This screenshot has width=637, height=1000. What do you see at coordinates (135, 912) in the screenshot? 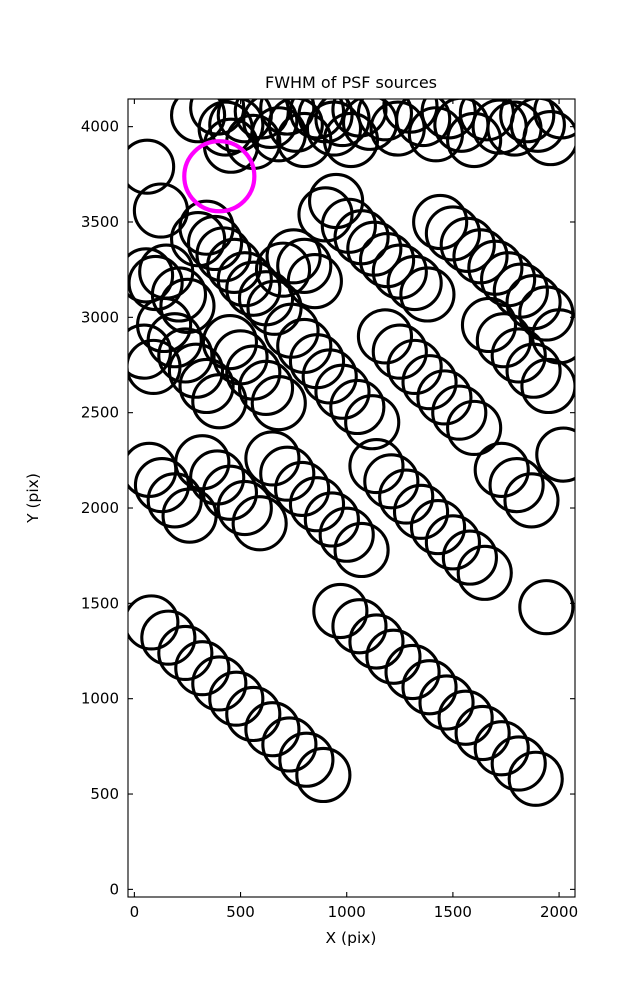
I see `x-tick-label: 0` at bounding box center [135, 912].